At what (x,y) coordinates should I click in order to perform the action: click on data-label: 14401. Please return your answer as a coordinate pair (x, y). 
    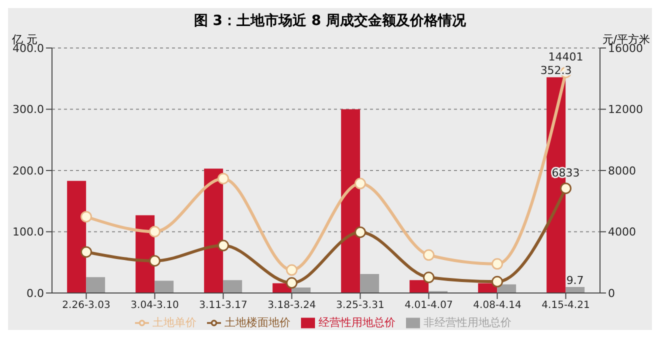
    Looking at the image, I should click on (566, 57).